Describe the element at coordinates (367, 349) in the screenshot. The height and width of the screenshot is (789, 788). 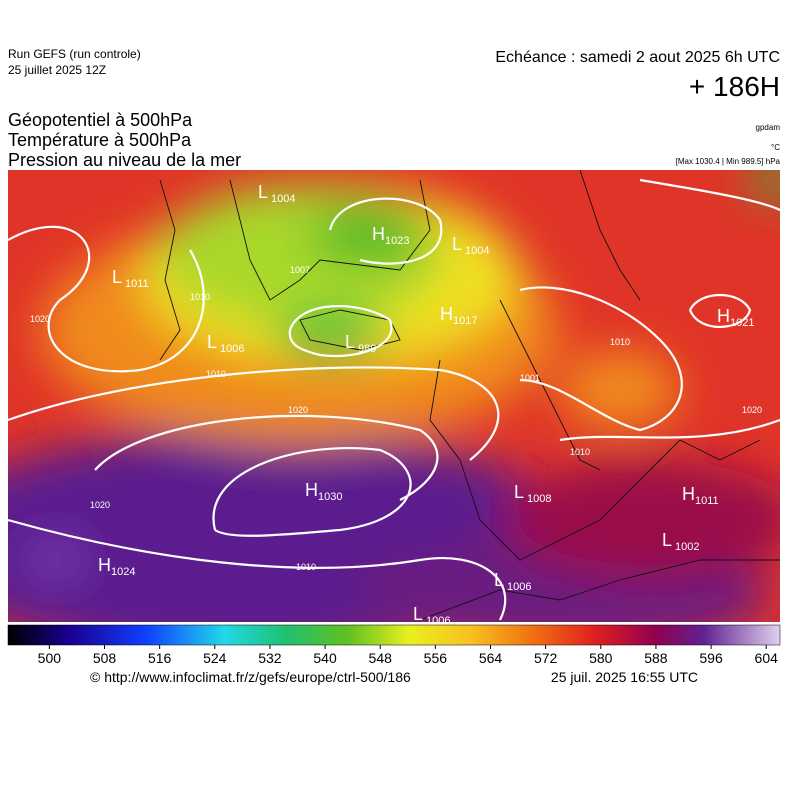
I see `center-pressure: 989` at that location.